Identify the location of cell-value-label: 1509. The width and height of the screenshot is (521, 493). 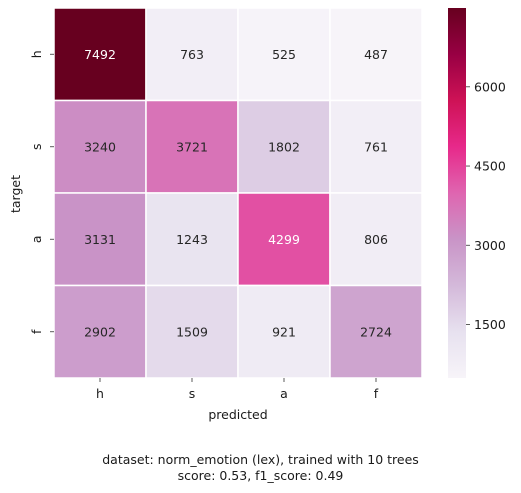
(192, 331).